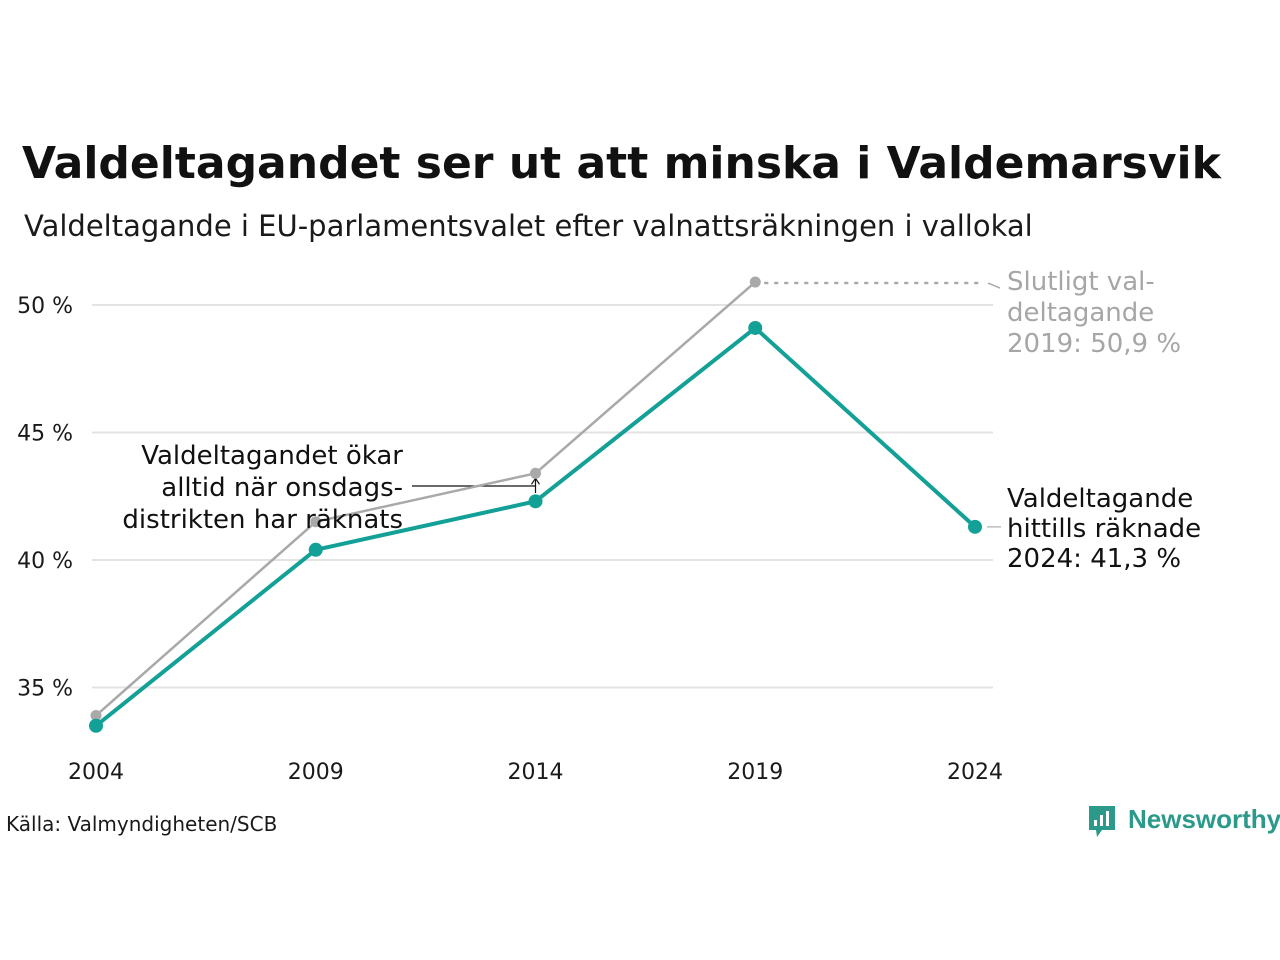 The width and height of the screenshot is (1280, 960). I want to click on x-tick-label: 2014, so click(536, 772).